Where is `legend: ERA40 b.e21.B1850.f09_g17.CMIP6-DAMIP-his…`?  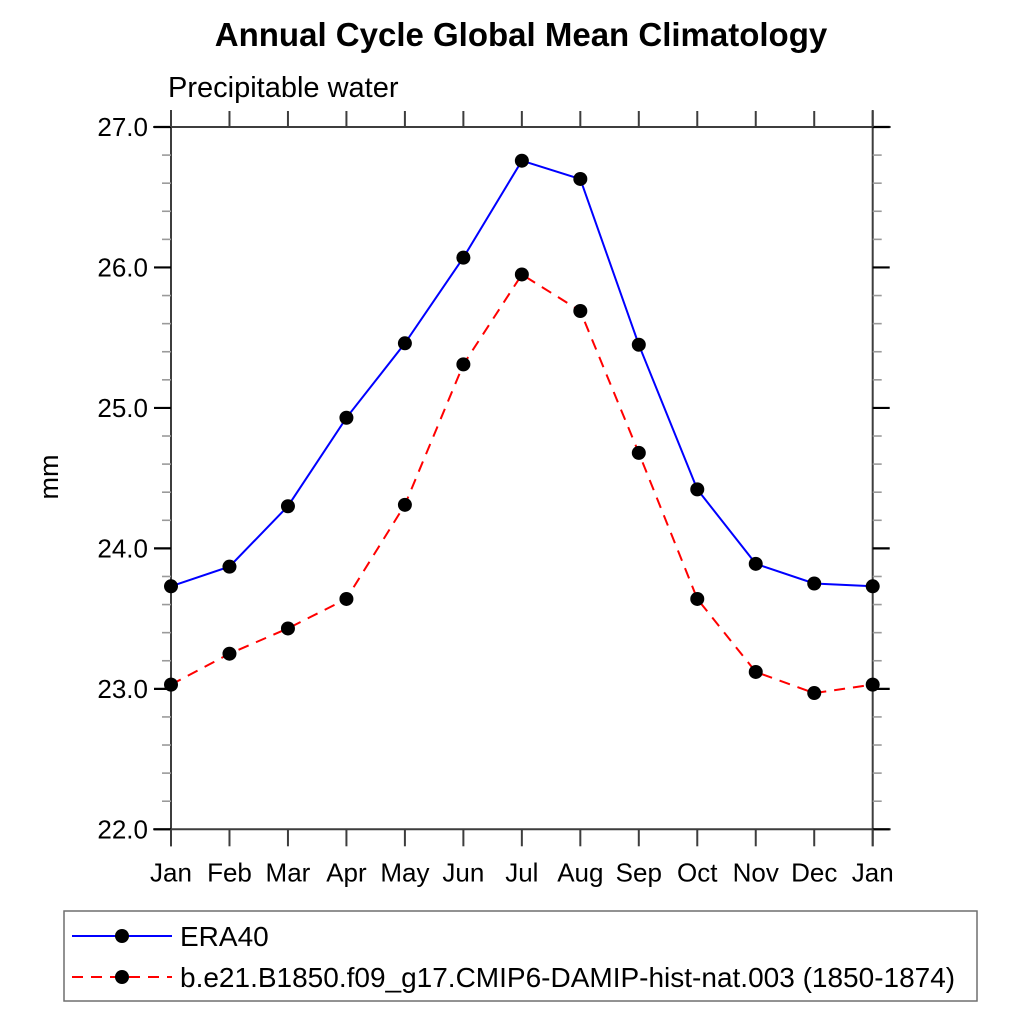
legend: ERA40 b.e21.B1850.f09_g17.CMIP6-DAMIP-his… is located at coordinates (520, 956).